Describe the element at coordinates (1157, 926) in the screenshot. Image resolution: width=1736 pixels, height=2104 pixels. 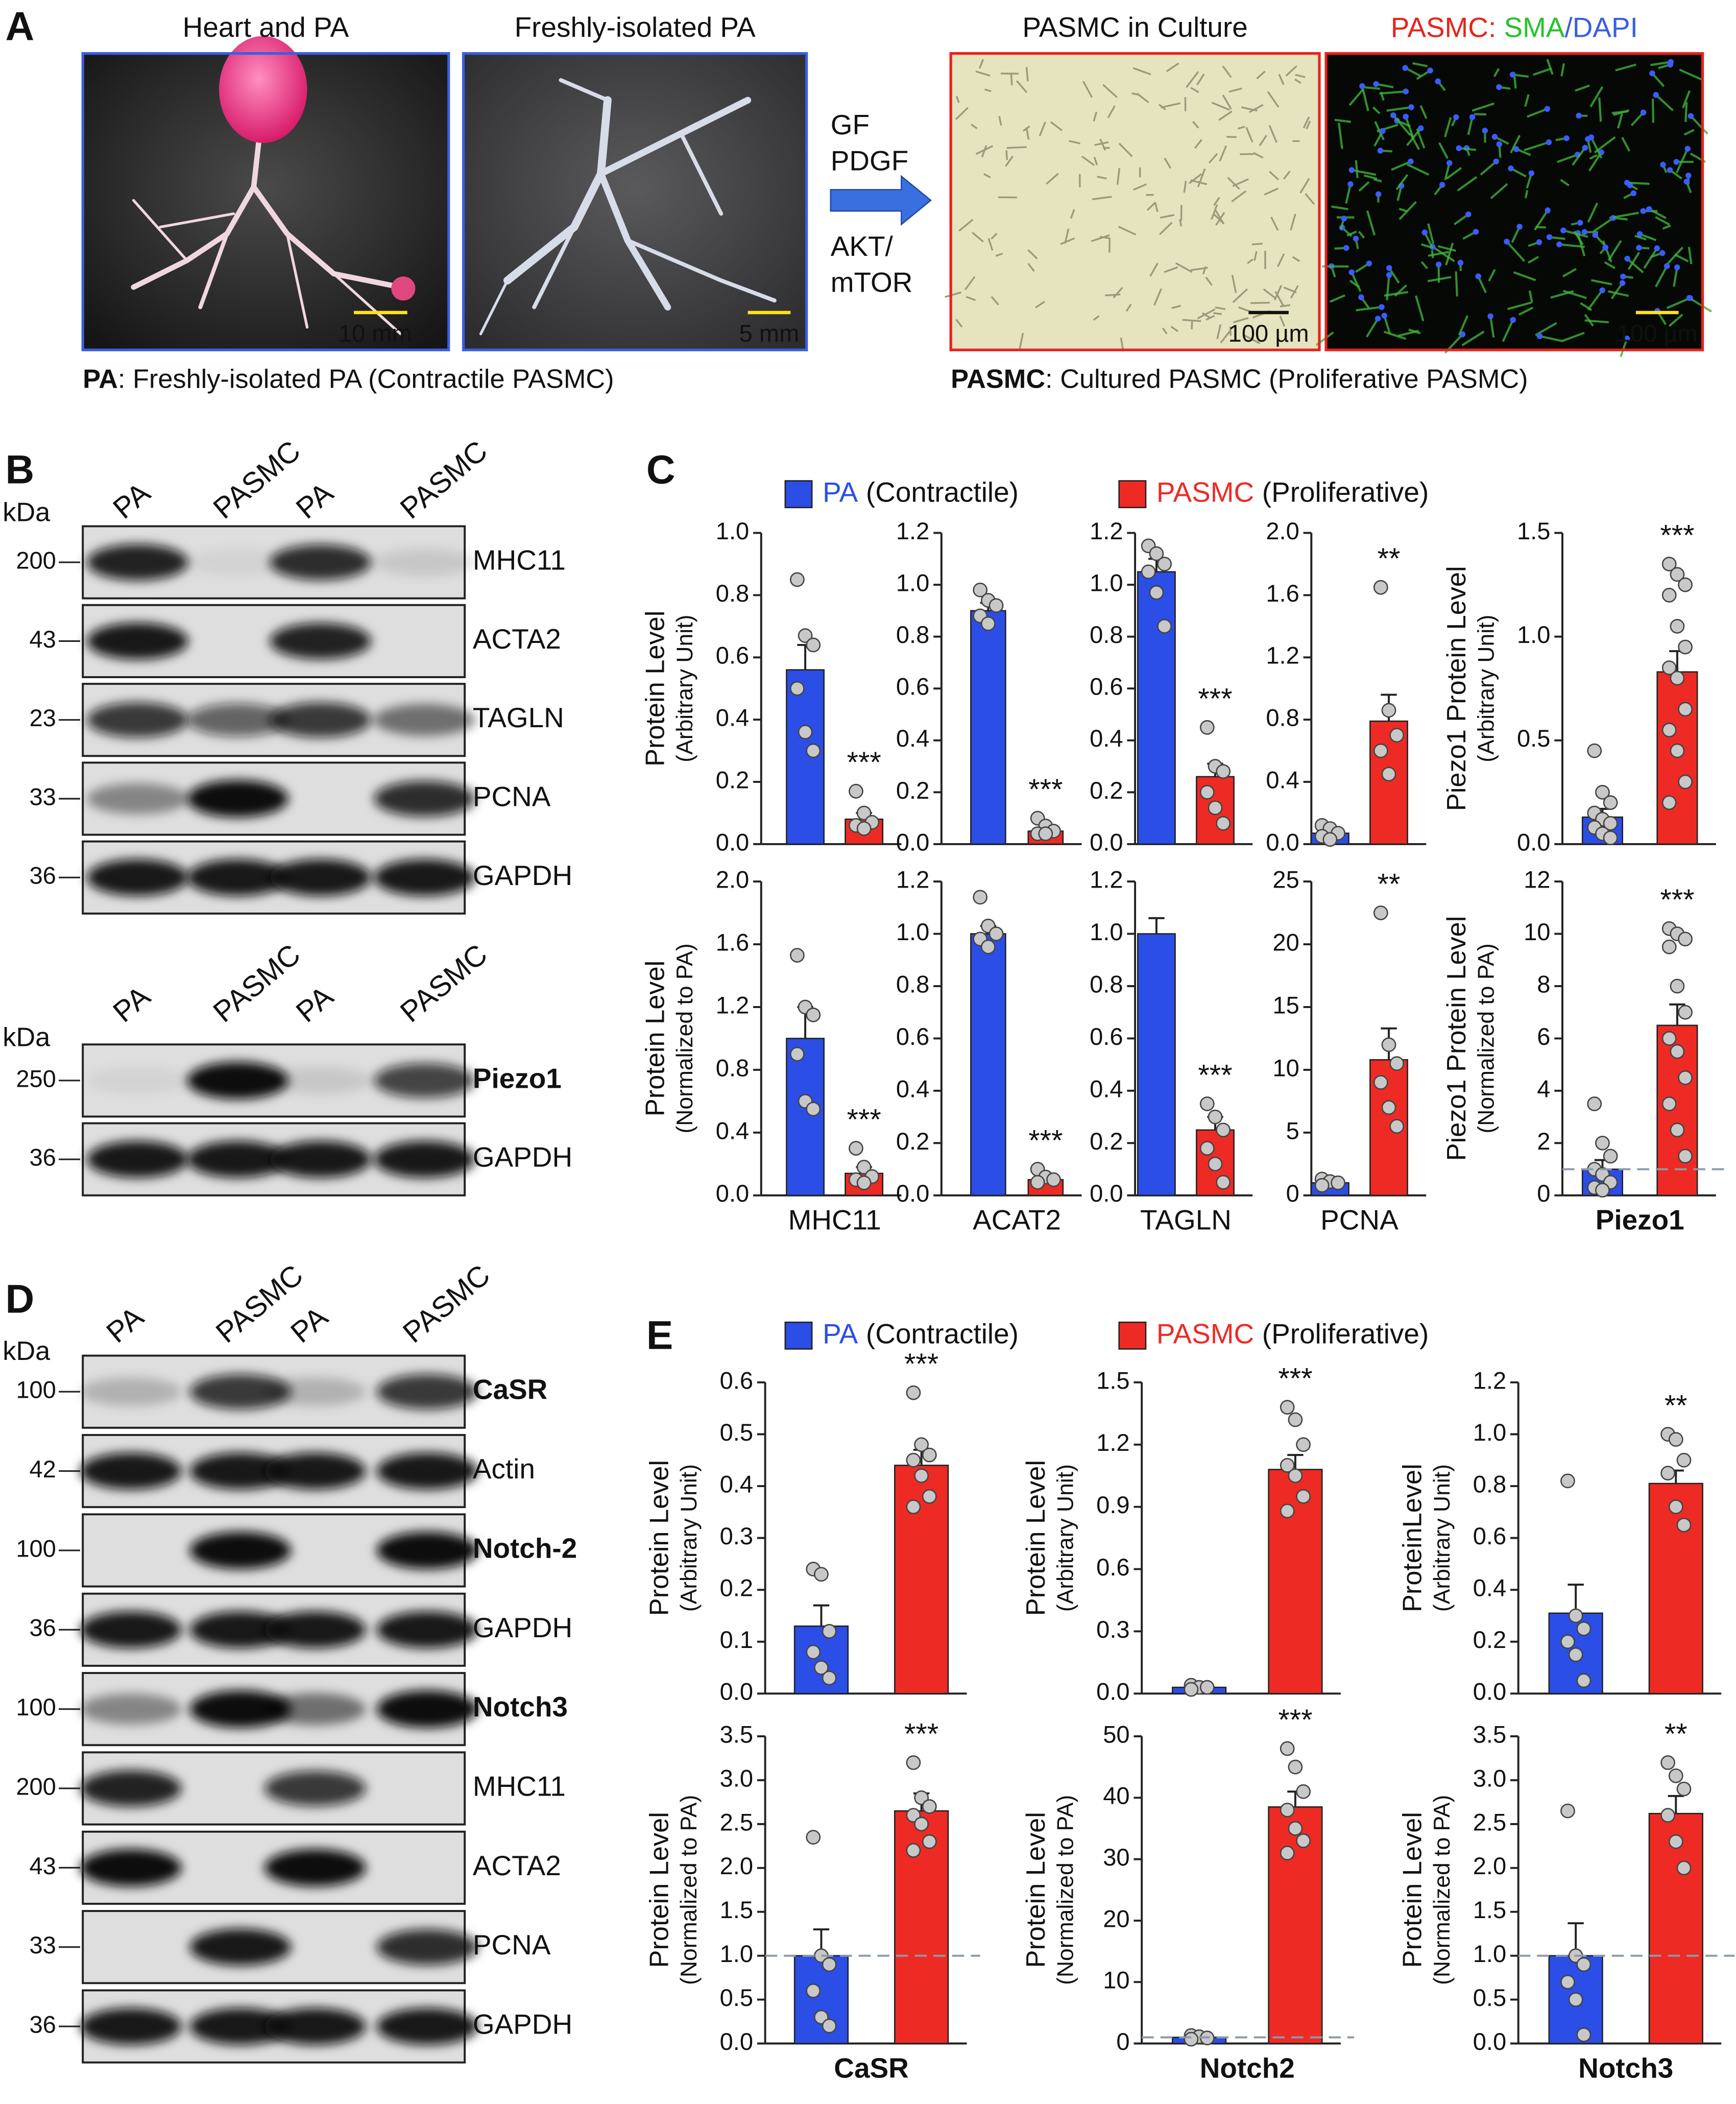
I see `error-bar` at that location.